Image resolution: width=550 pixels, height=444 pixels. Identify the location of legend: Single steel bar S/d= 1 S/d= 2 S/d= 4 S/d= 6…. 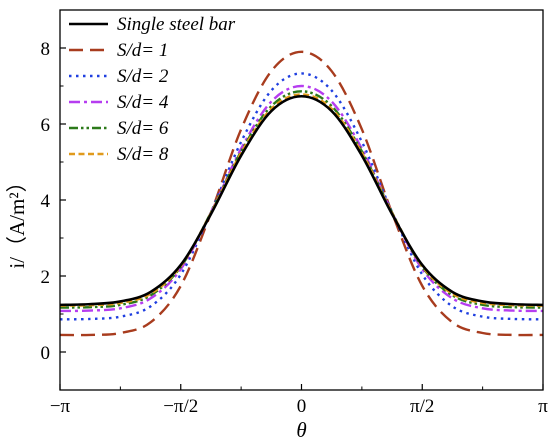
(152, 89).